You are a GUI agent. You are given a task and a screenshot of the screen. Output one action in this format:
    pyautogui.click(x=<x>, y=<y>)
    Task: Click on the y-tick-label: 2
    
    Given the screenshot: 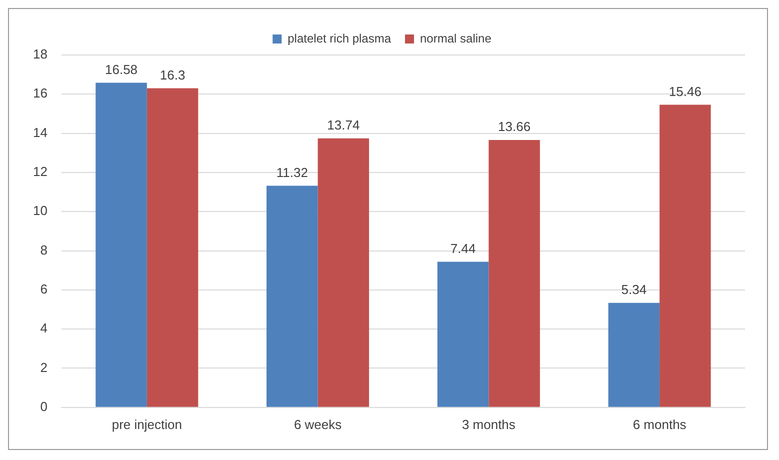 What is the action you would take?
    pyautogui.click(x=44, y=367)
    